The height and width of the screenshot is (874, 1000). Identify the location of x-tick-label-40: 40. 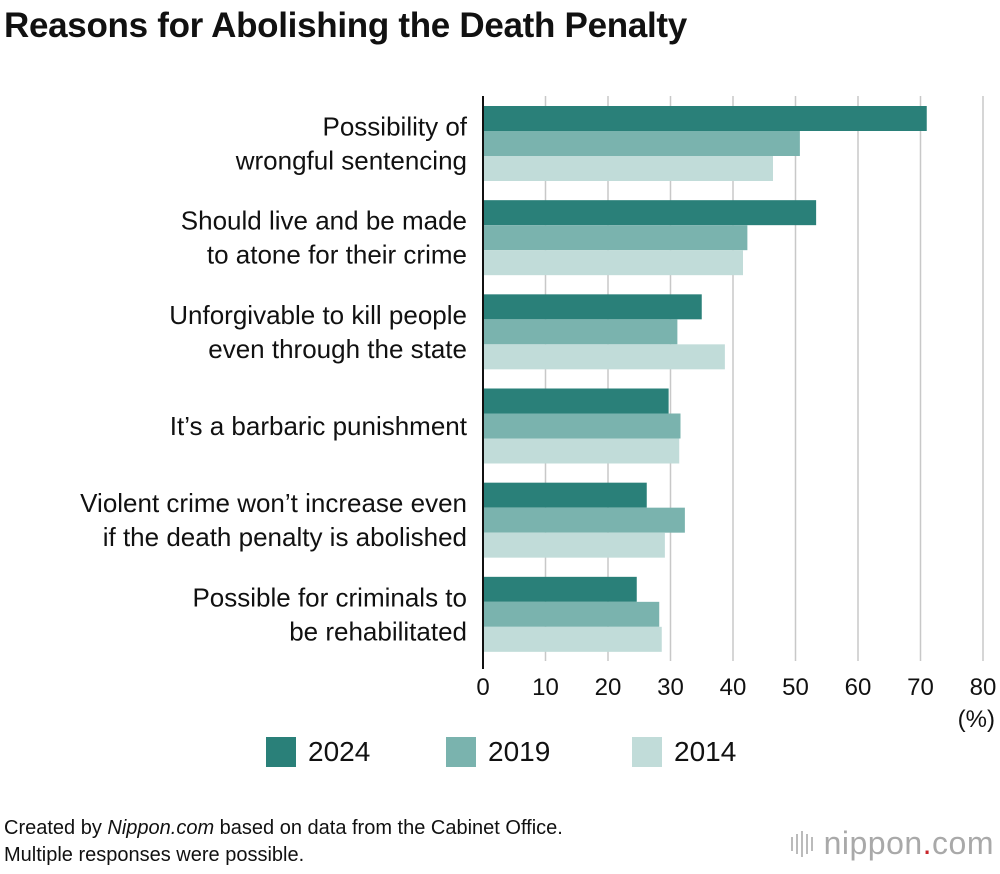
(733, 687).